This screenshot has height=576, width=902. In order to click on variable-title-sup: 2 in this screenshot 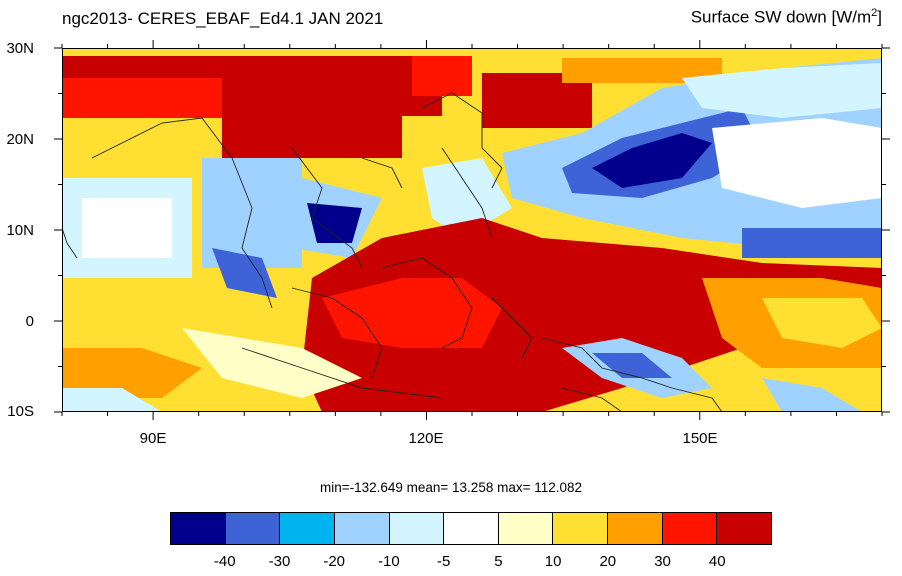, I will do `click(874, 13)`.